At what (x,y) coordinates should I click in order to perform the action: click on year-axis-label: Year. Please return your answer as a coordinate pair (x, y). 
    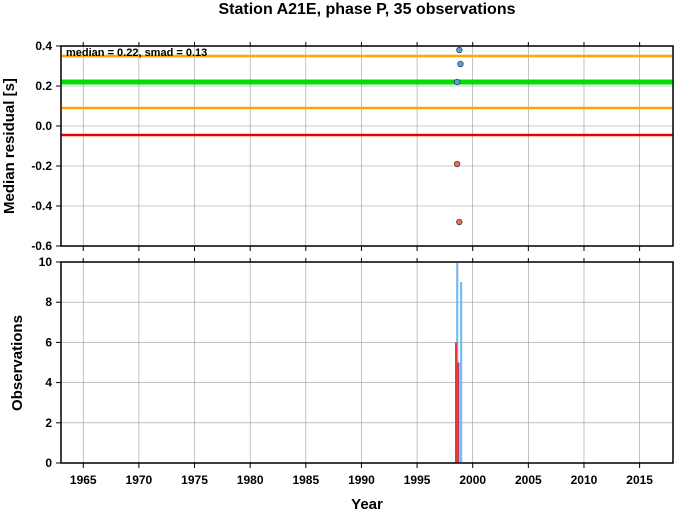
    Looking at the image, I should click on (367, 503).